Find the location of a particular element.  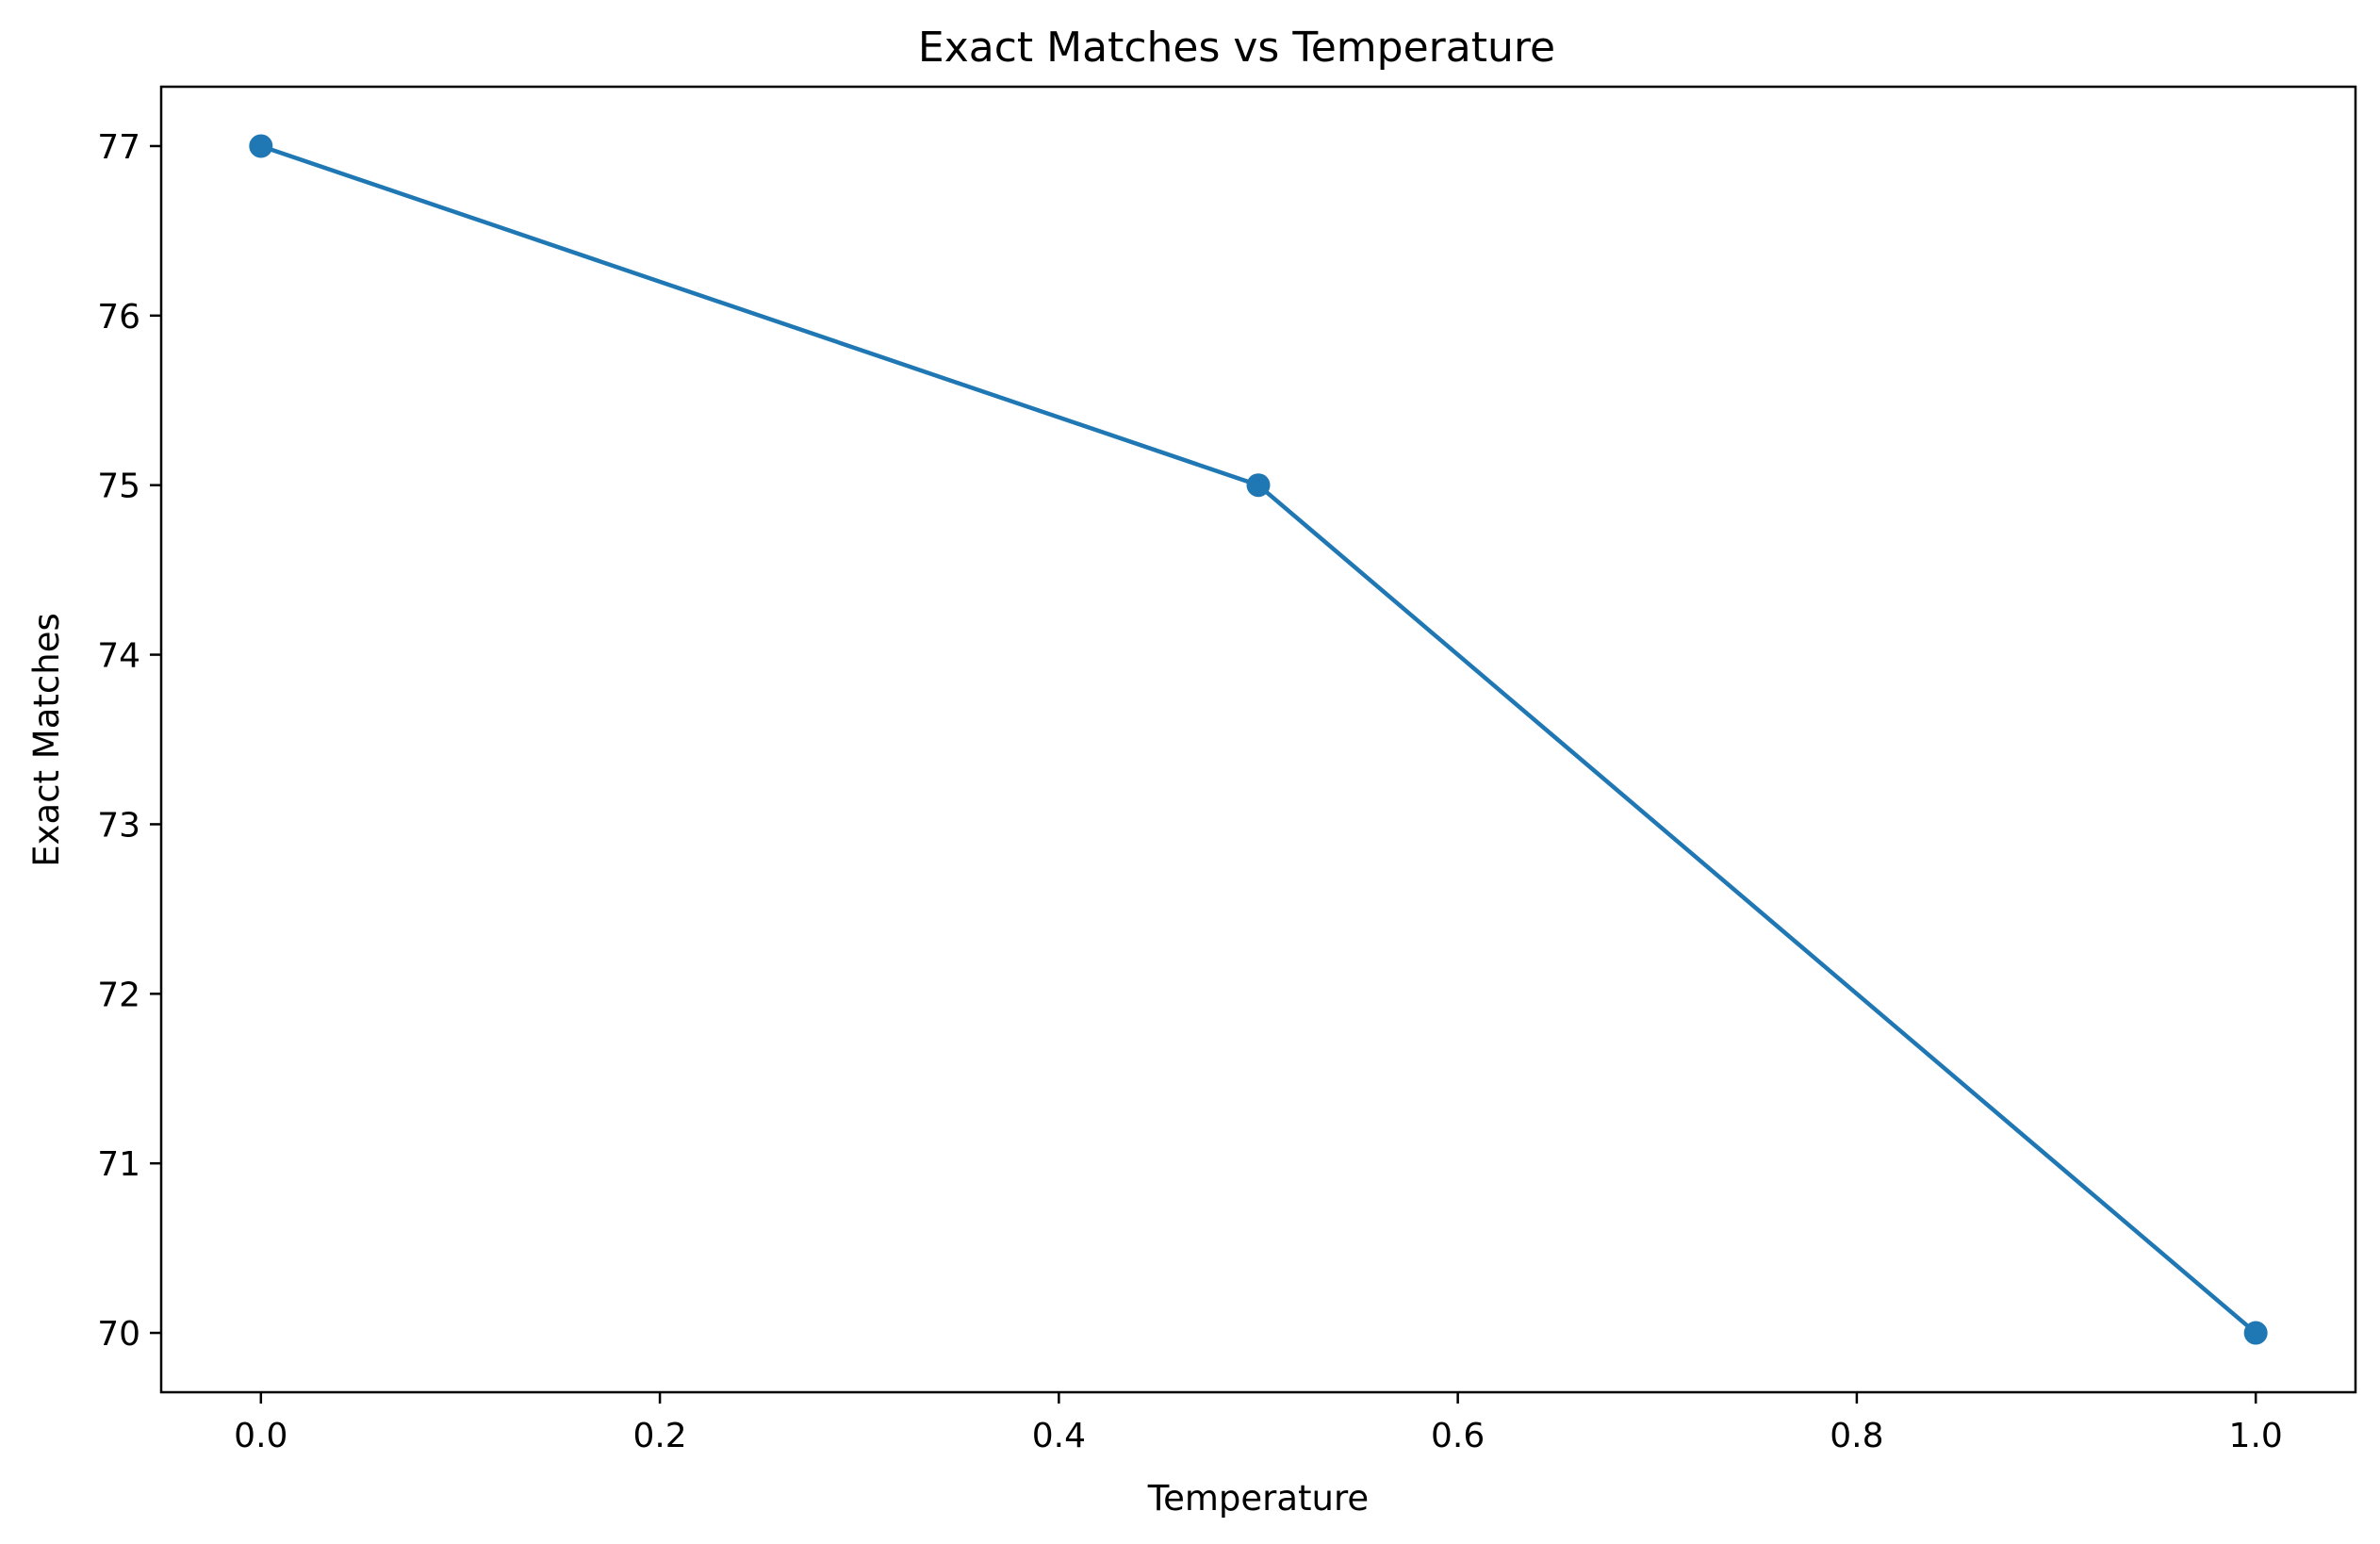

y-tick-label: 70 is located at coordinates (118, 1334).